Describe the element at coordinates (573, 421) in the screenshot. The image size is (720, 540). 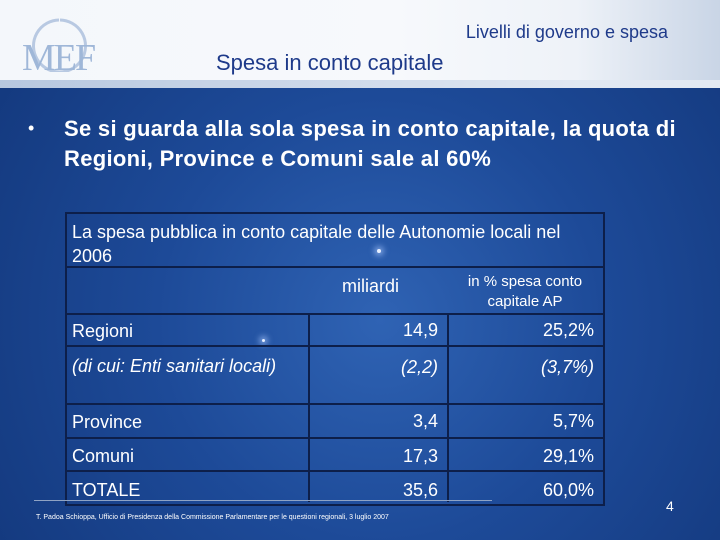
I see `cell-percent-province: 5,7%` at that location.